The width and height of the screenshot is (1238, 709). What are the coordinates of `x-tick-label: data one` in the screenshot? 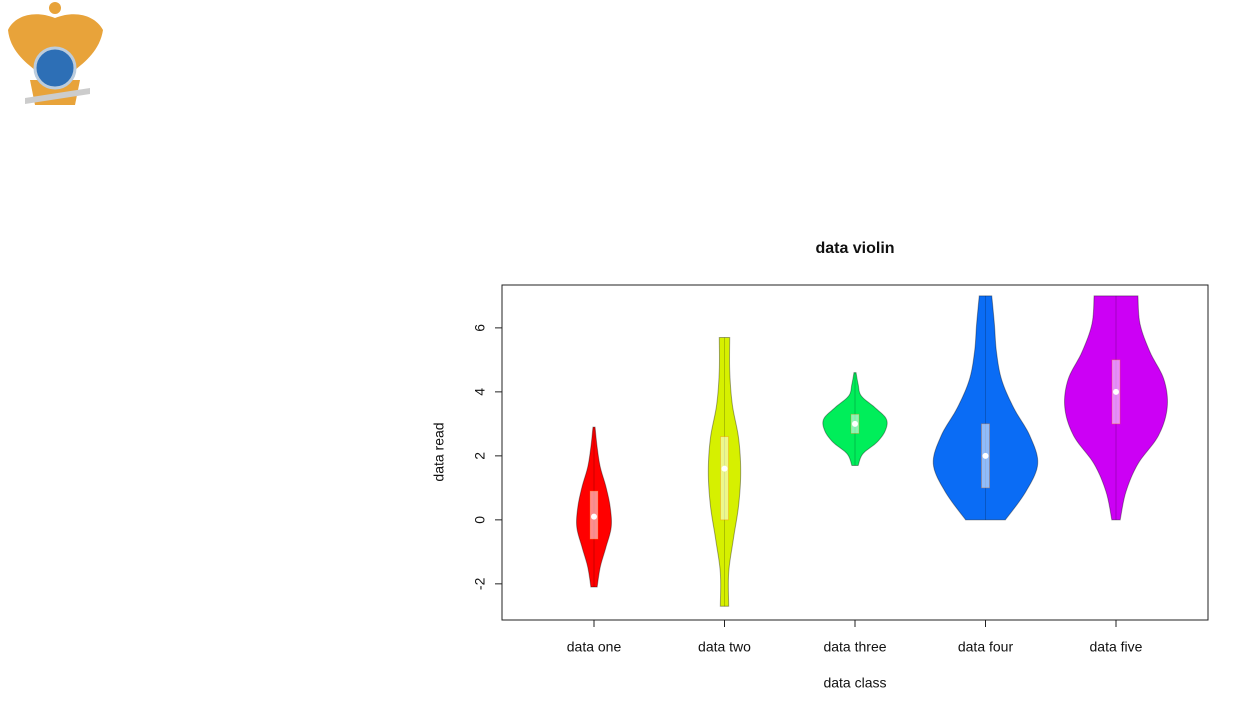 It's located at (594, 647).